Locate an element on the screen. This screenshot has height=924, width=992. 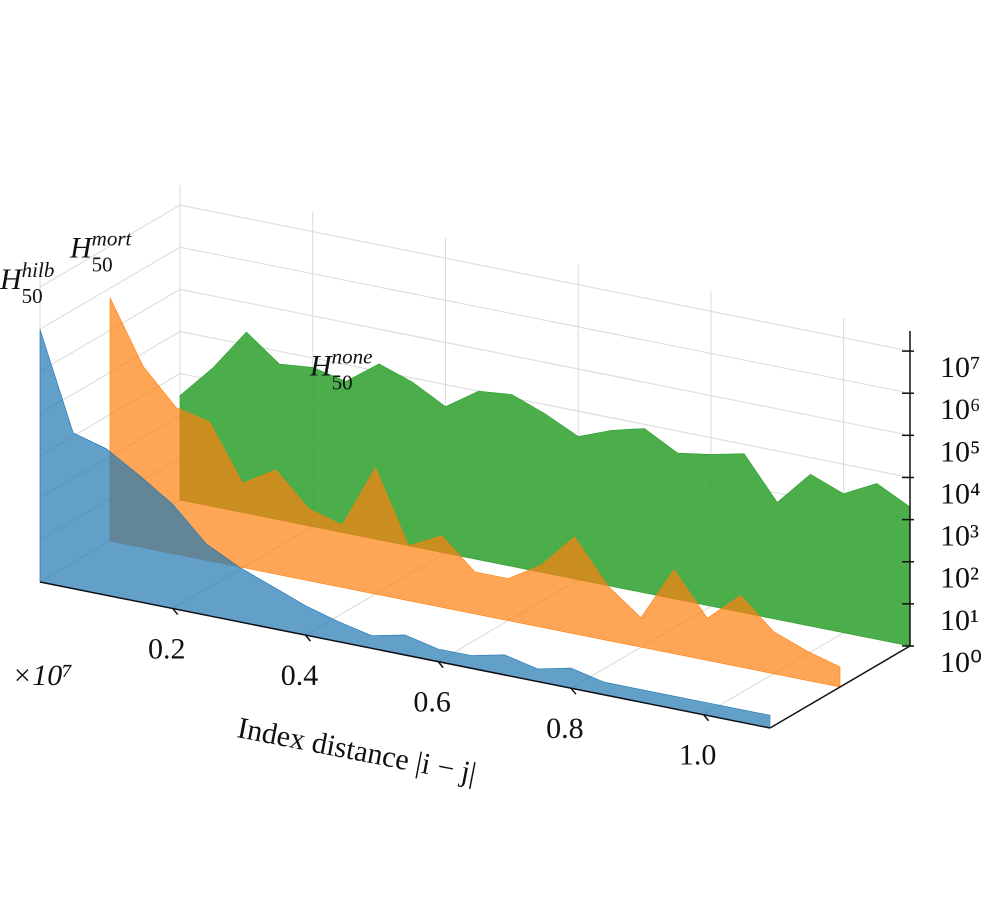
x-tick-label: 0.4 is located at coordinates (300, 675).